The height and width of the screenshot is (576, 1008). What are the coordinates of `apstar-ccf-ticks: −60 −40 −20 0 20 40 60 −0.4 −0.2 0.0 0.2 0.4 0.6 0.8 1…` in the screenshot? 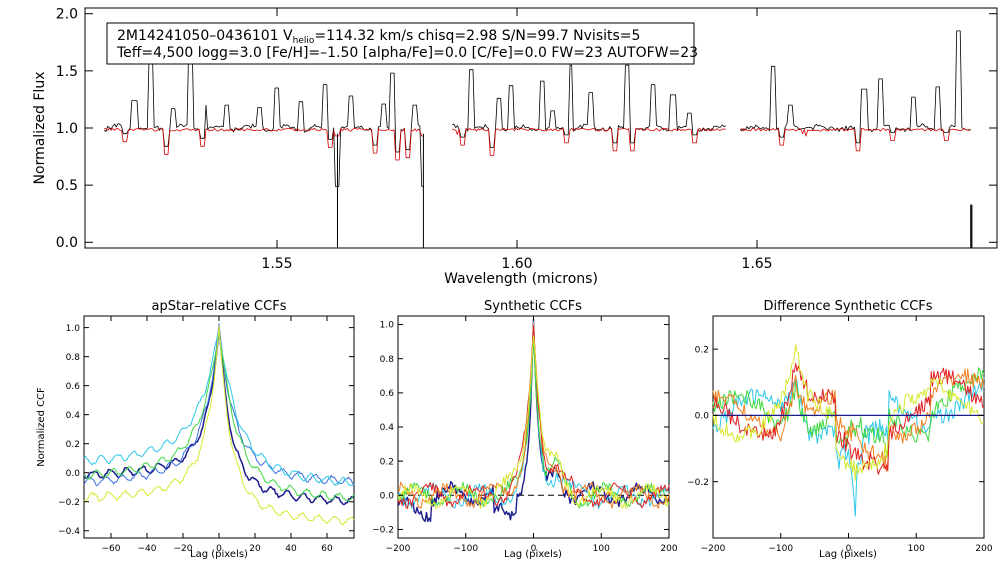 It's located at (206, 435).